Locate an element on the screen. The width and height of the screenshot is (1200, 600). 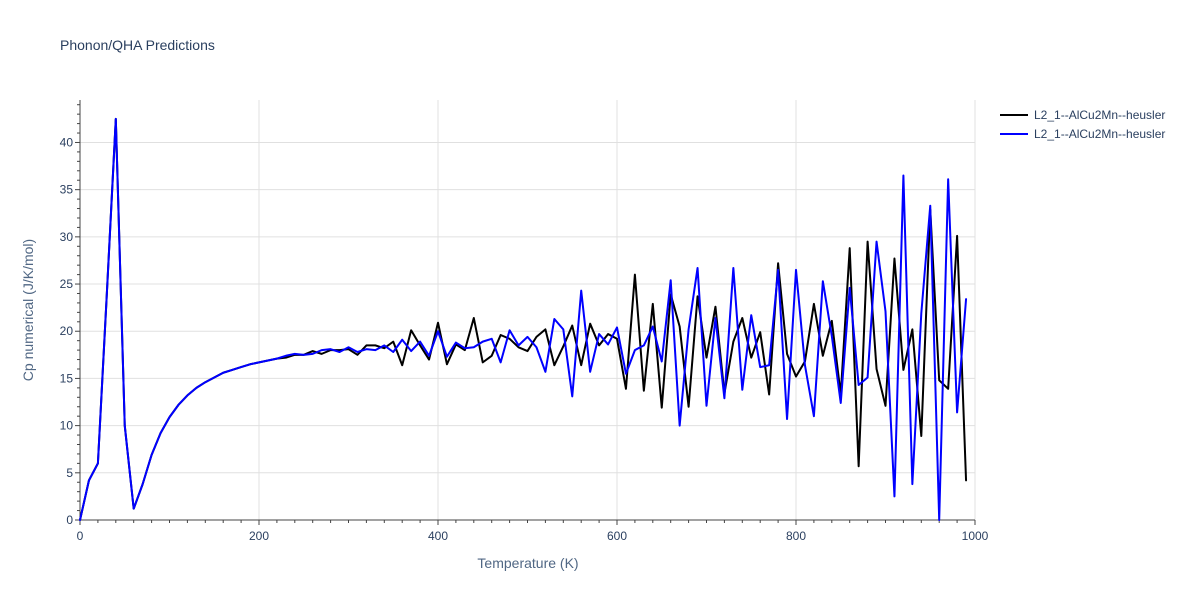
x-tick-label: 800 is located at coordinates (796, 536).